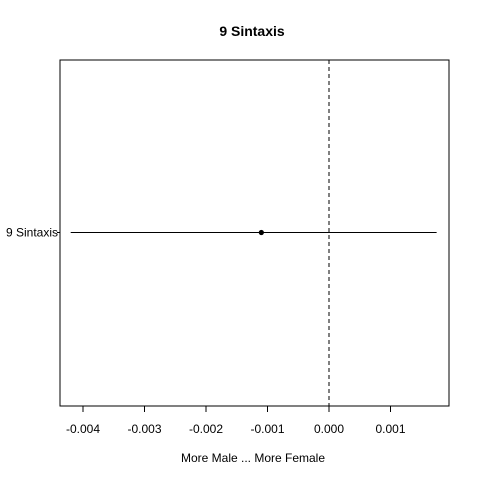  Describe the element at coordinates (83, 429) in the screenshot. I see `x-tick-label-0: -0.004` at that location.